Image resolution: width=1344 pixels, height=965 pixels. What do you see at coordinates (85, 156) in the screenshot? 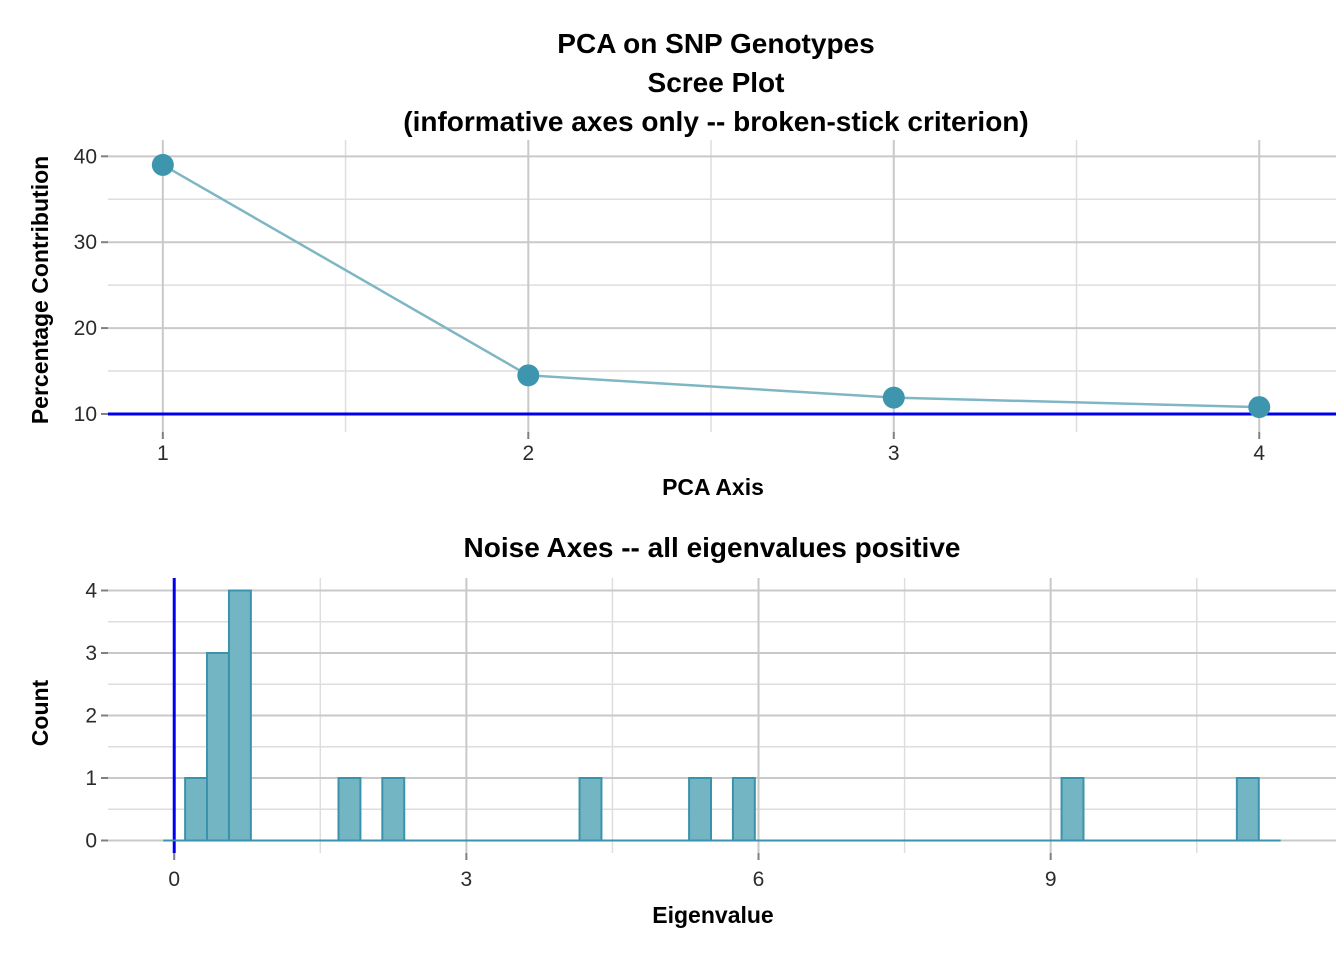
I see `y-tick-label: 40` at bounding box center [85, 156].